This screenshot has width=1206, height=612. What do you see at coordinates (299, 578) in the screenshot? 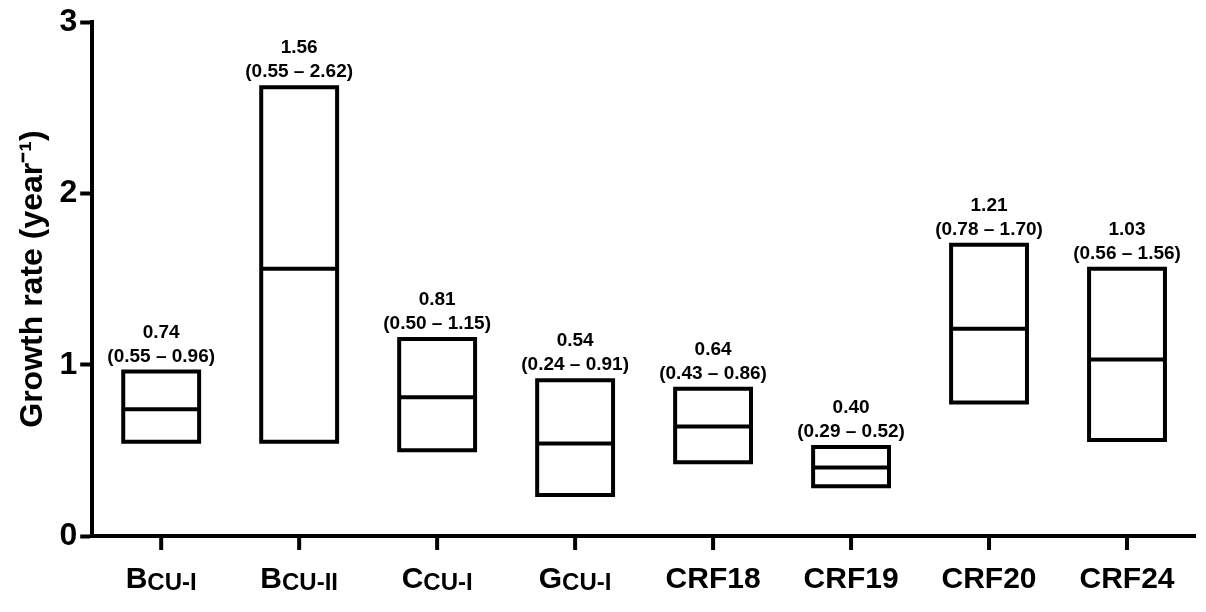
I see `x-tick-label: BCU-II` at bounding box center [299, 578].